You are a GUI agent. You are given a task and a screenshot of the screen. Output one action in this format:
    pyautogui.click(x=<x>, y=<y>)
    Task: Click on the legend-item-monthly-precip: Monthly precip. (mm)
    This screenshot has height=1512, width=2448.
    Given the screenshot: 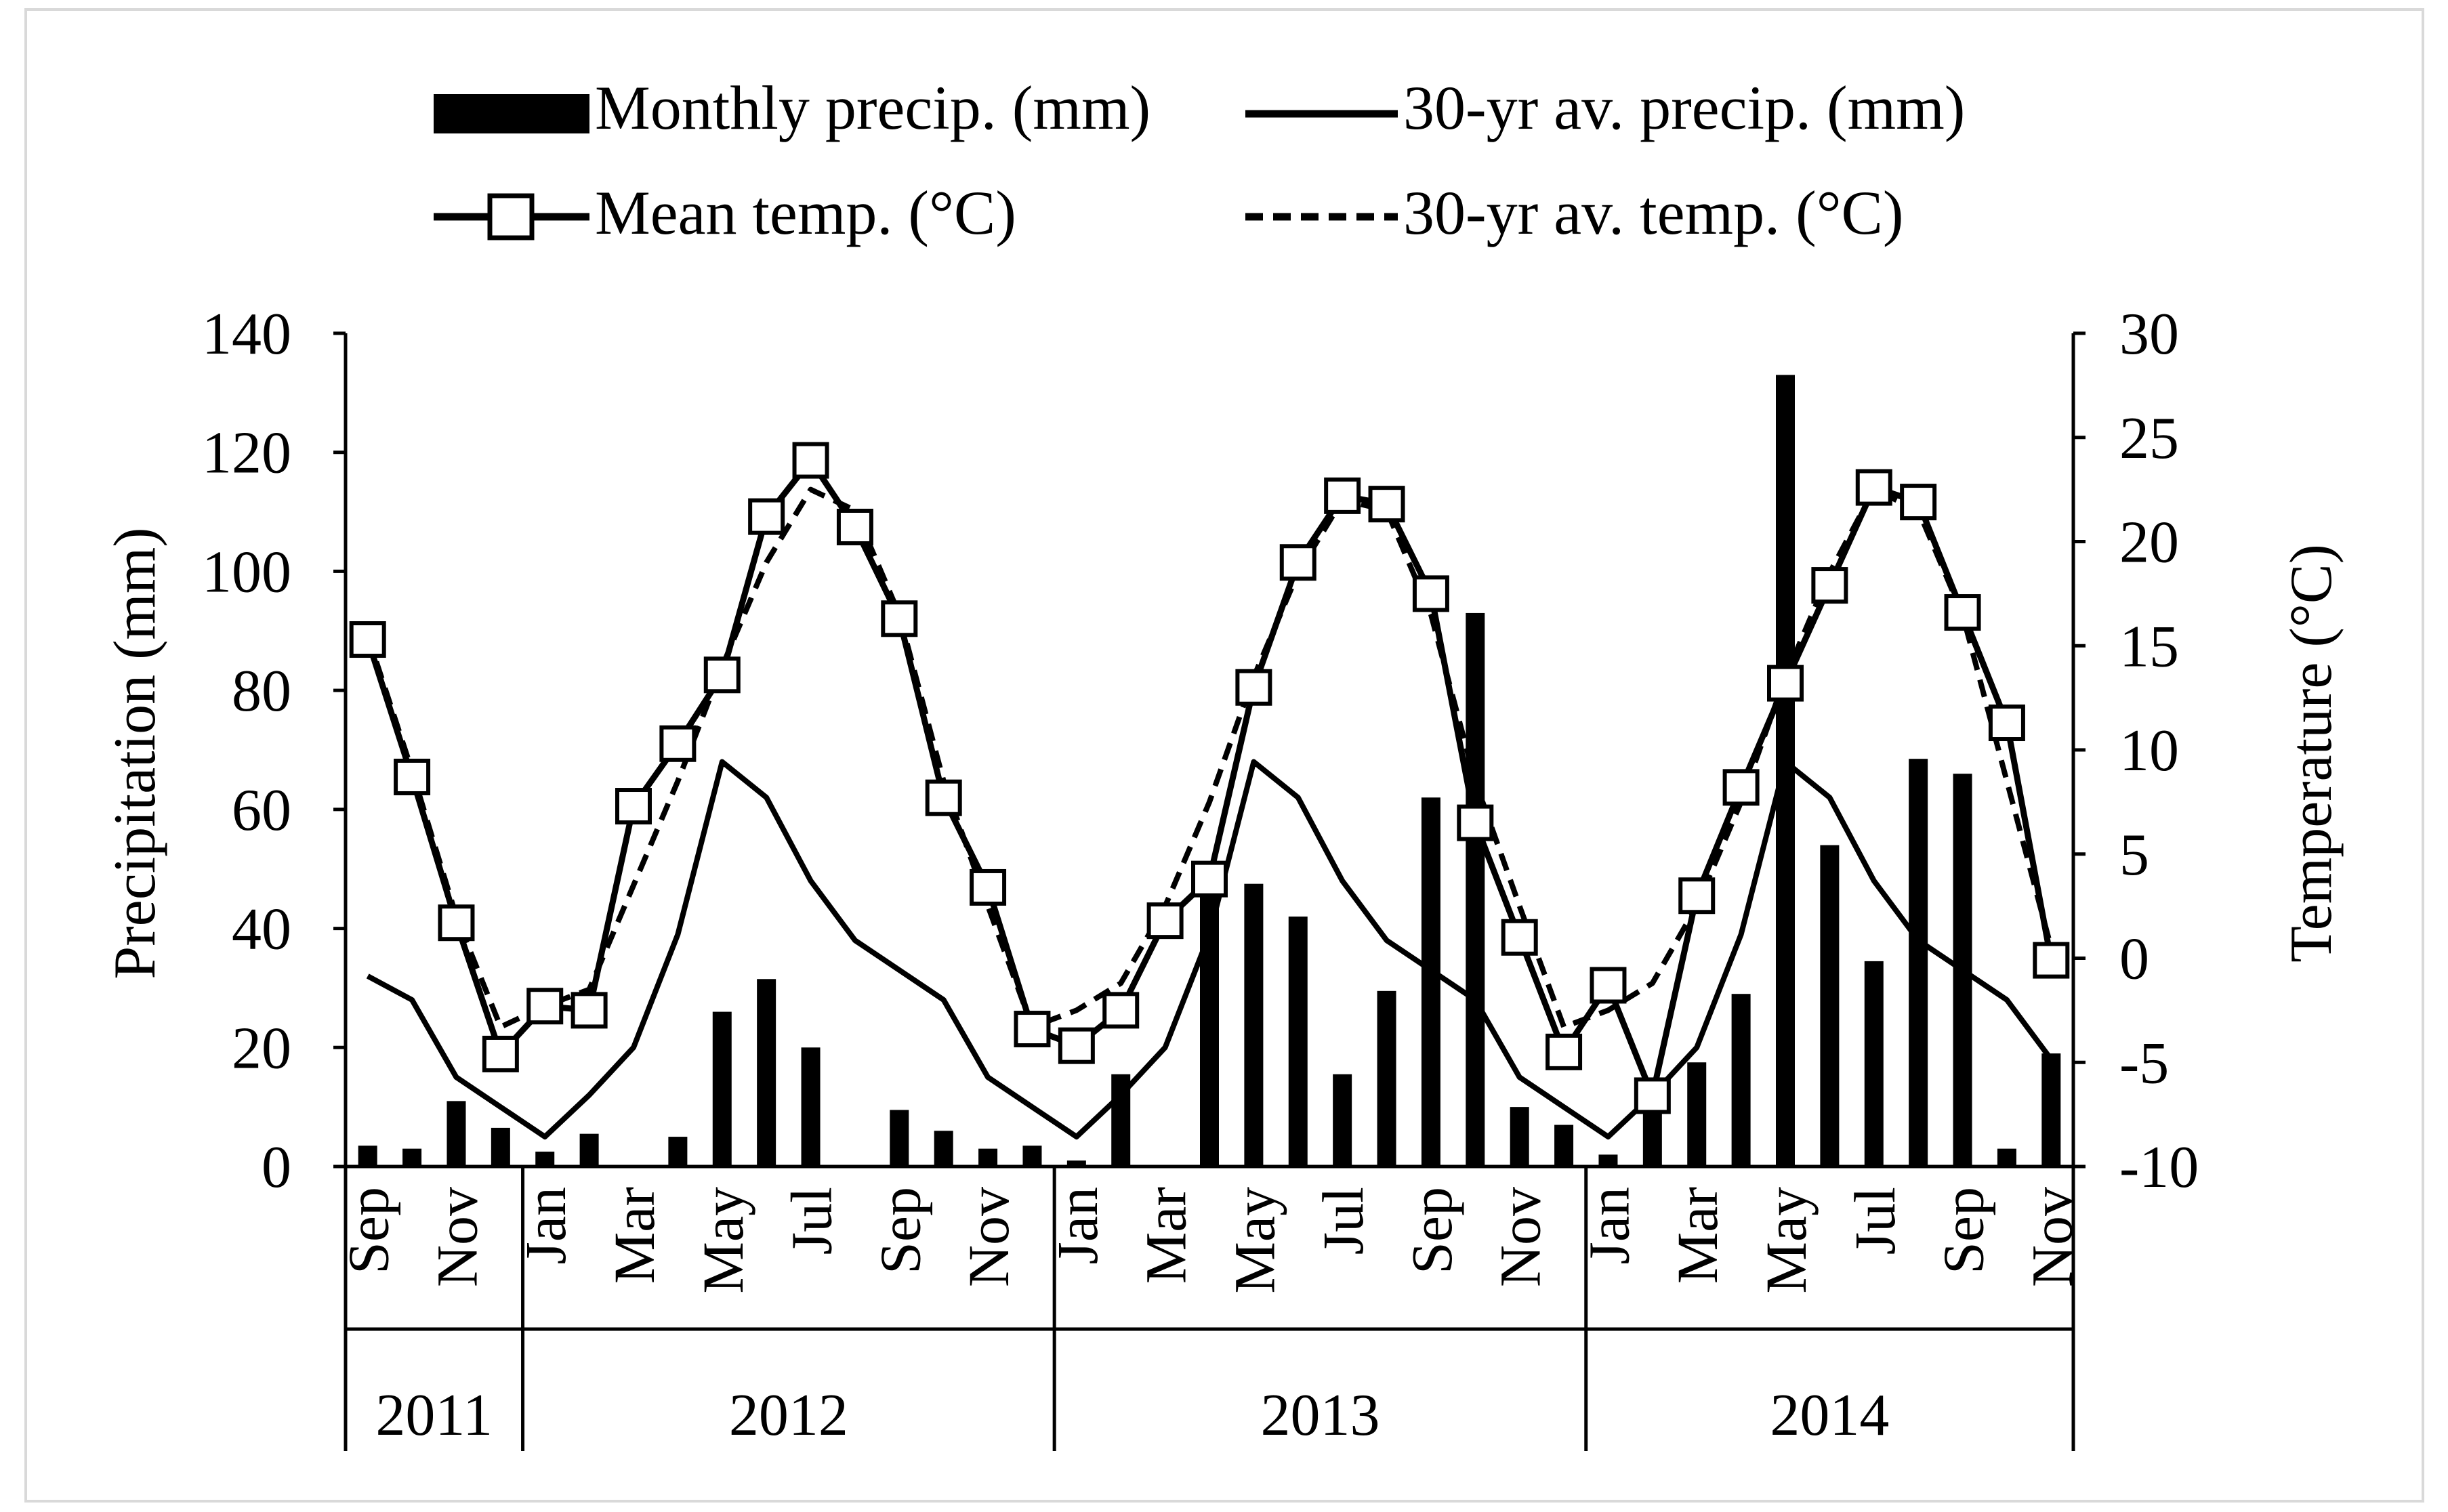 What is the action you would take?
    pyautogui.click(x=792, y=107)
    